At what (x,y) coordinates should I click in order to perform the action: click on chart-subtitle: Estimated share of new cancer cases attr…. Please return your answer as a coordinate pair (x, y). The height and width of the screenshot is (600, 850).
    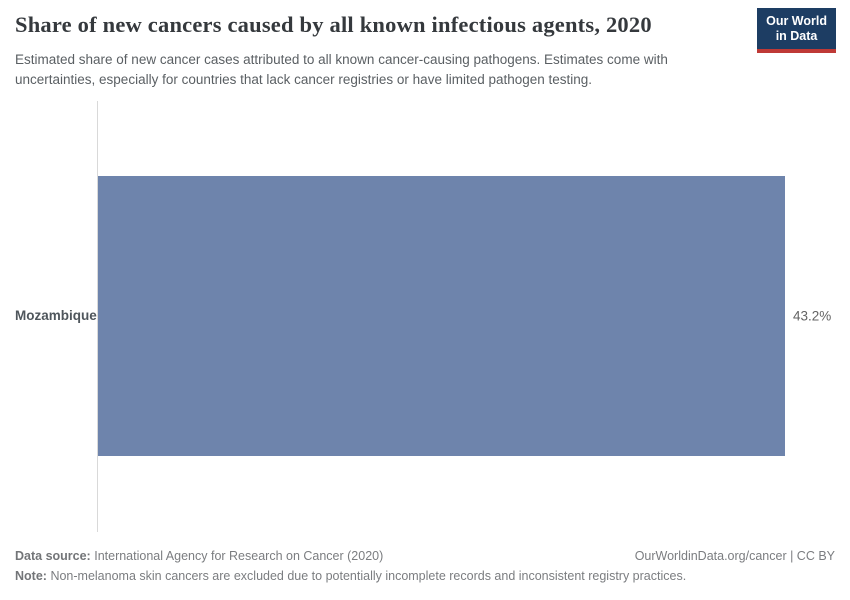
    Looking at the image, I should click on (341, 69).